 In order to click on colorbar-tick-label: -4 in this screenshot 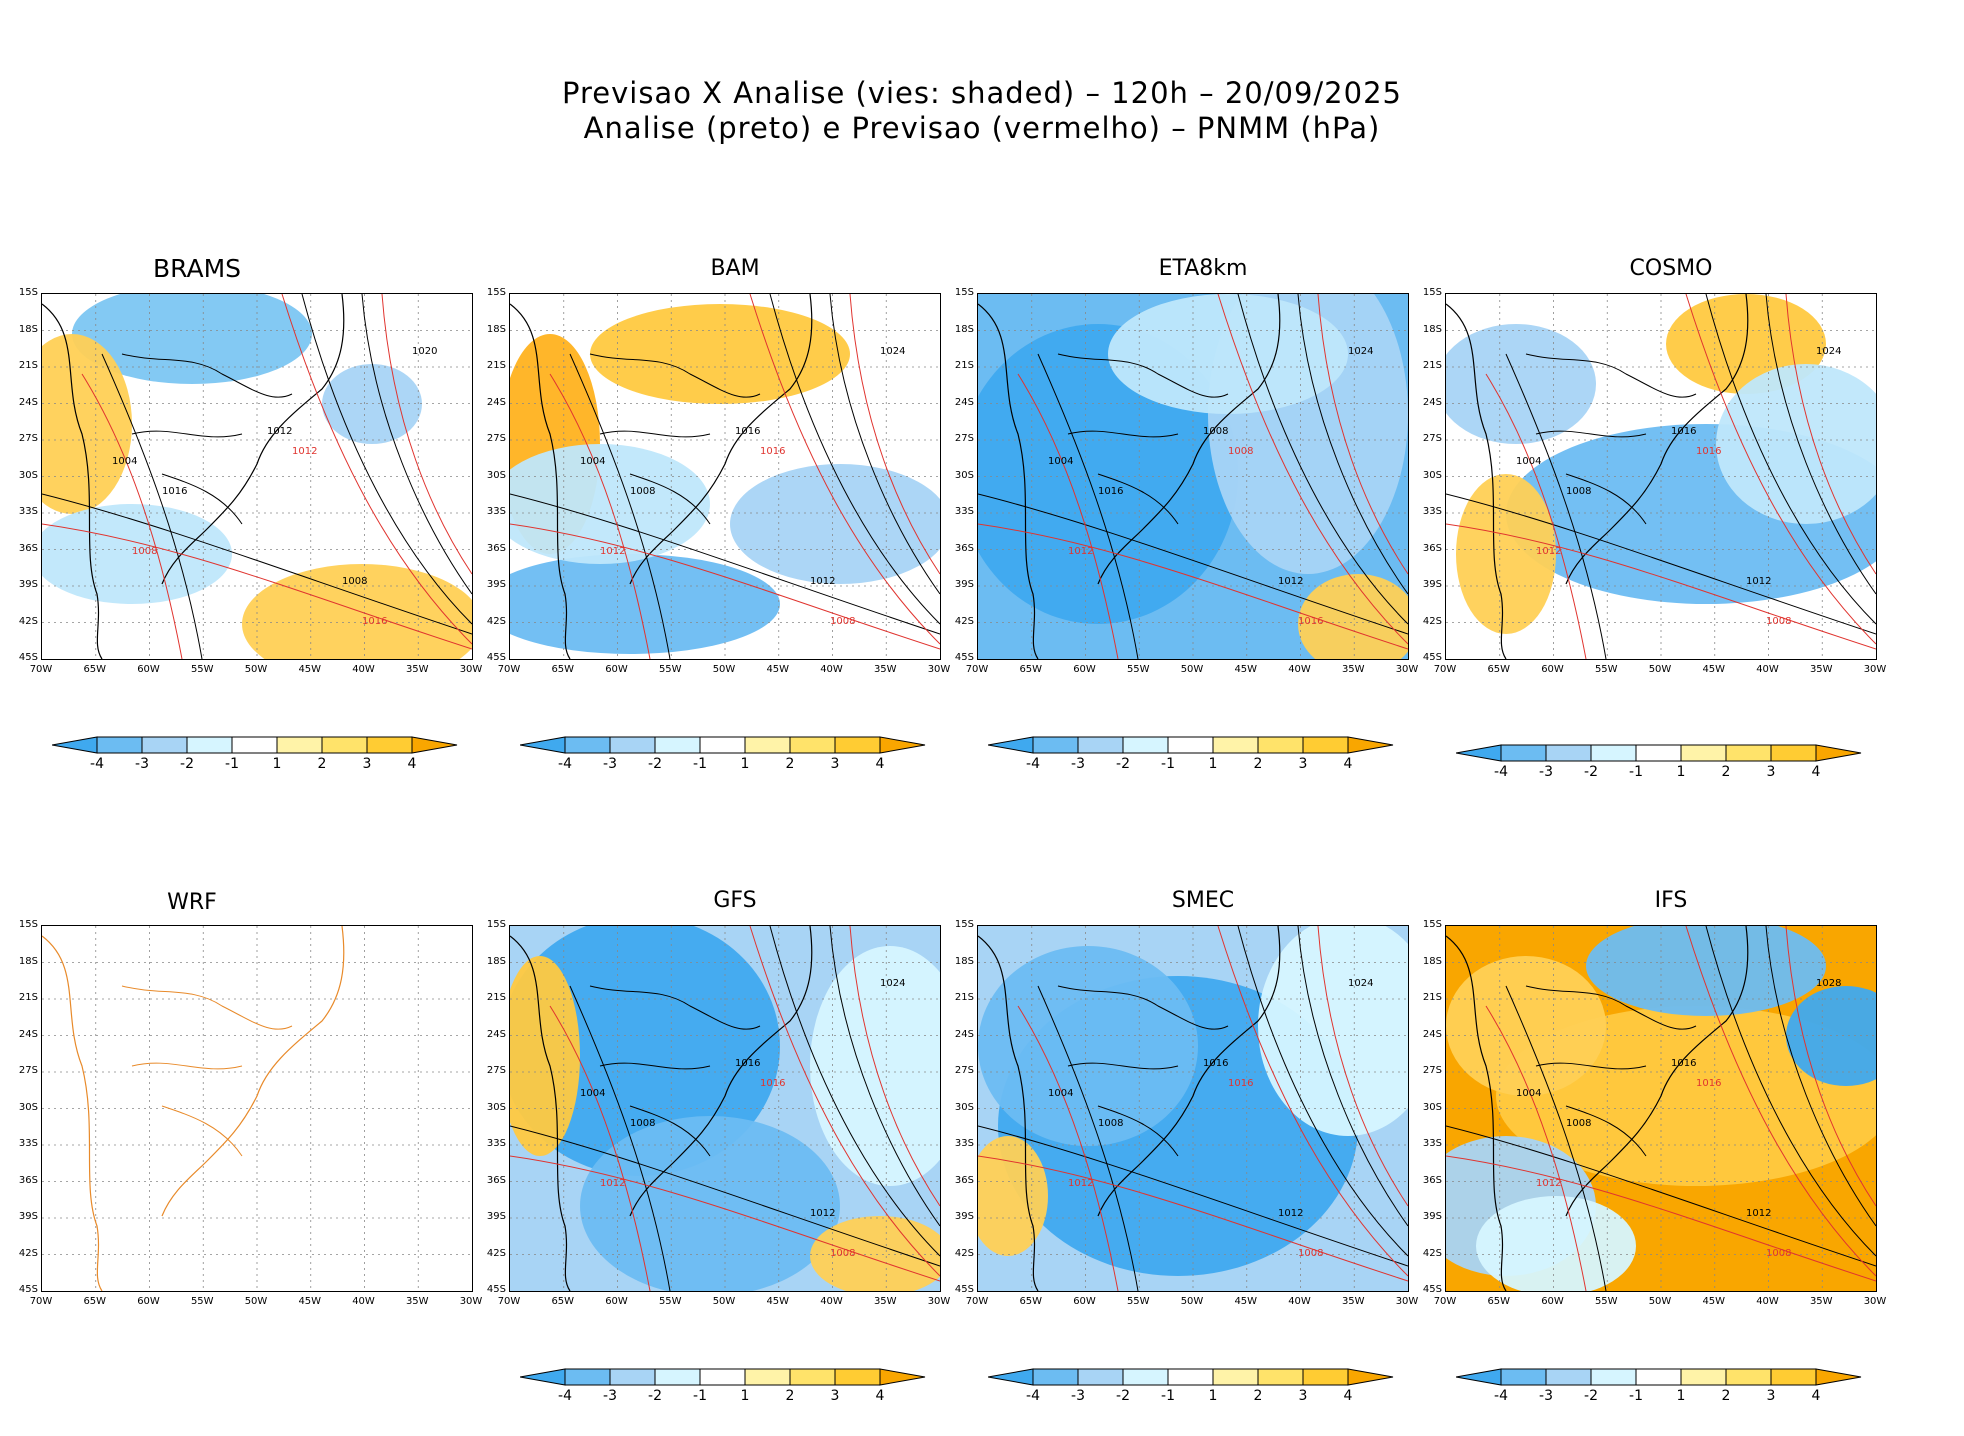, I will do `click(565, 764)`.